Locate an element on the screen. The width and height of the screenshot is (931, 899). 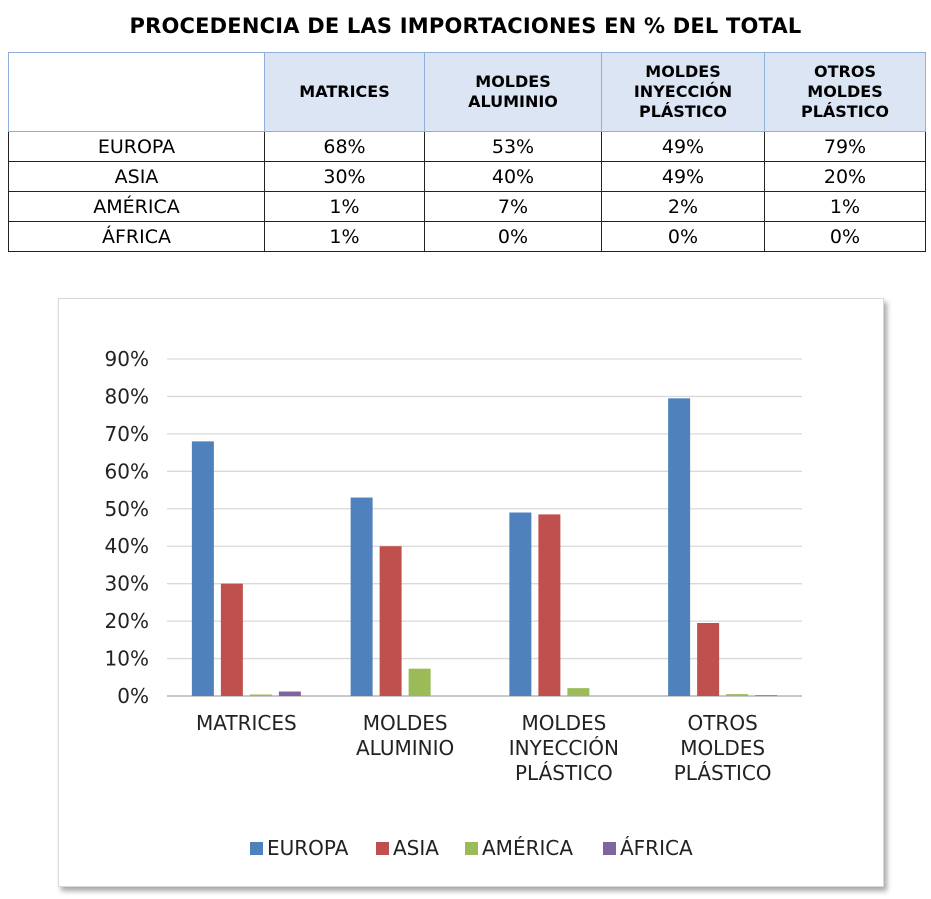
y-tick-label: 80% is located at coordinates (127, 396).